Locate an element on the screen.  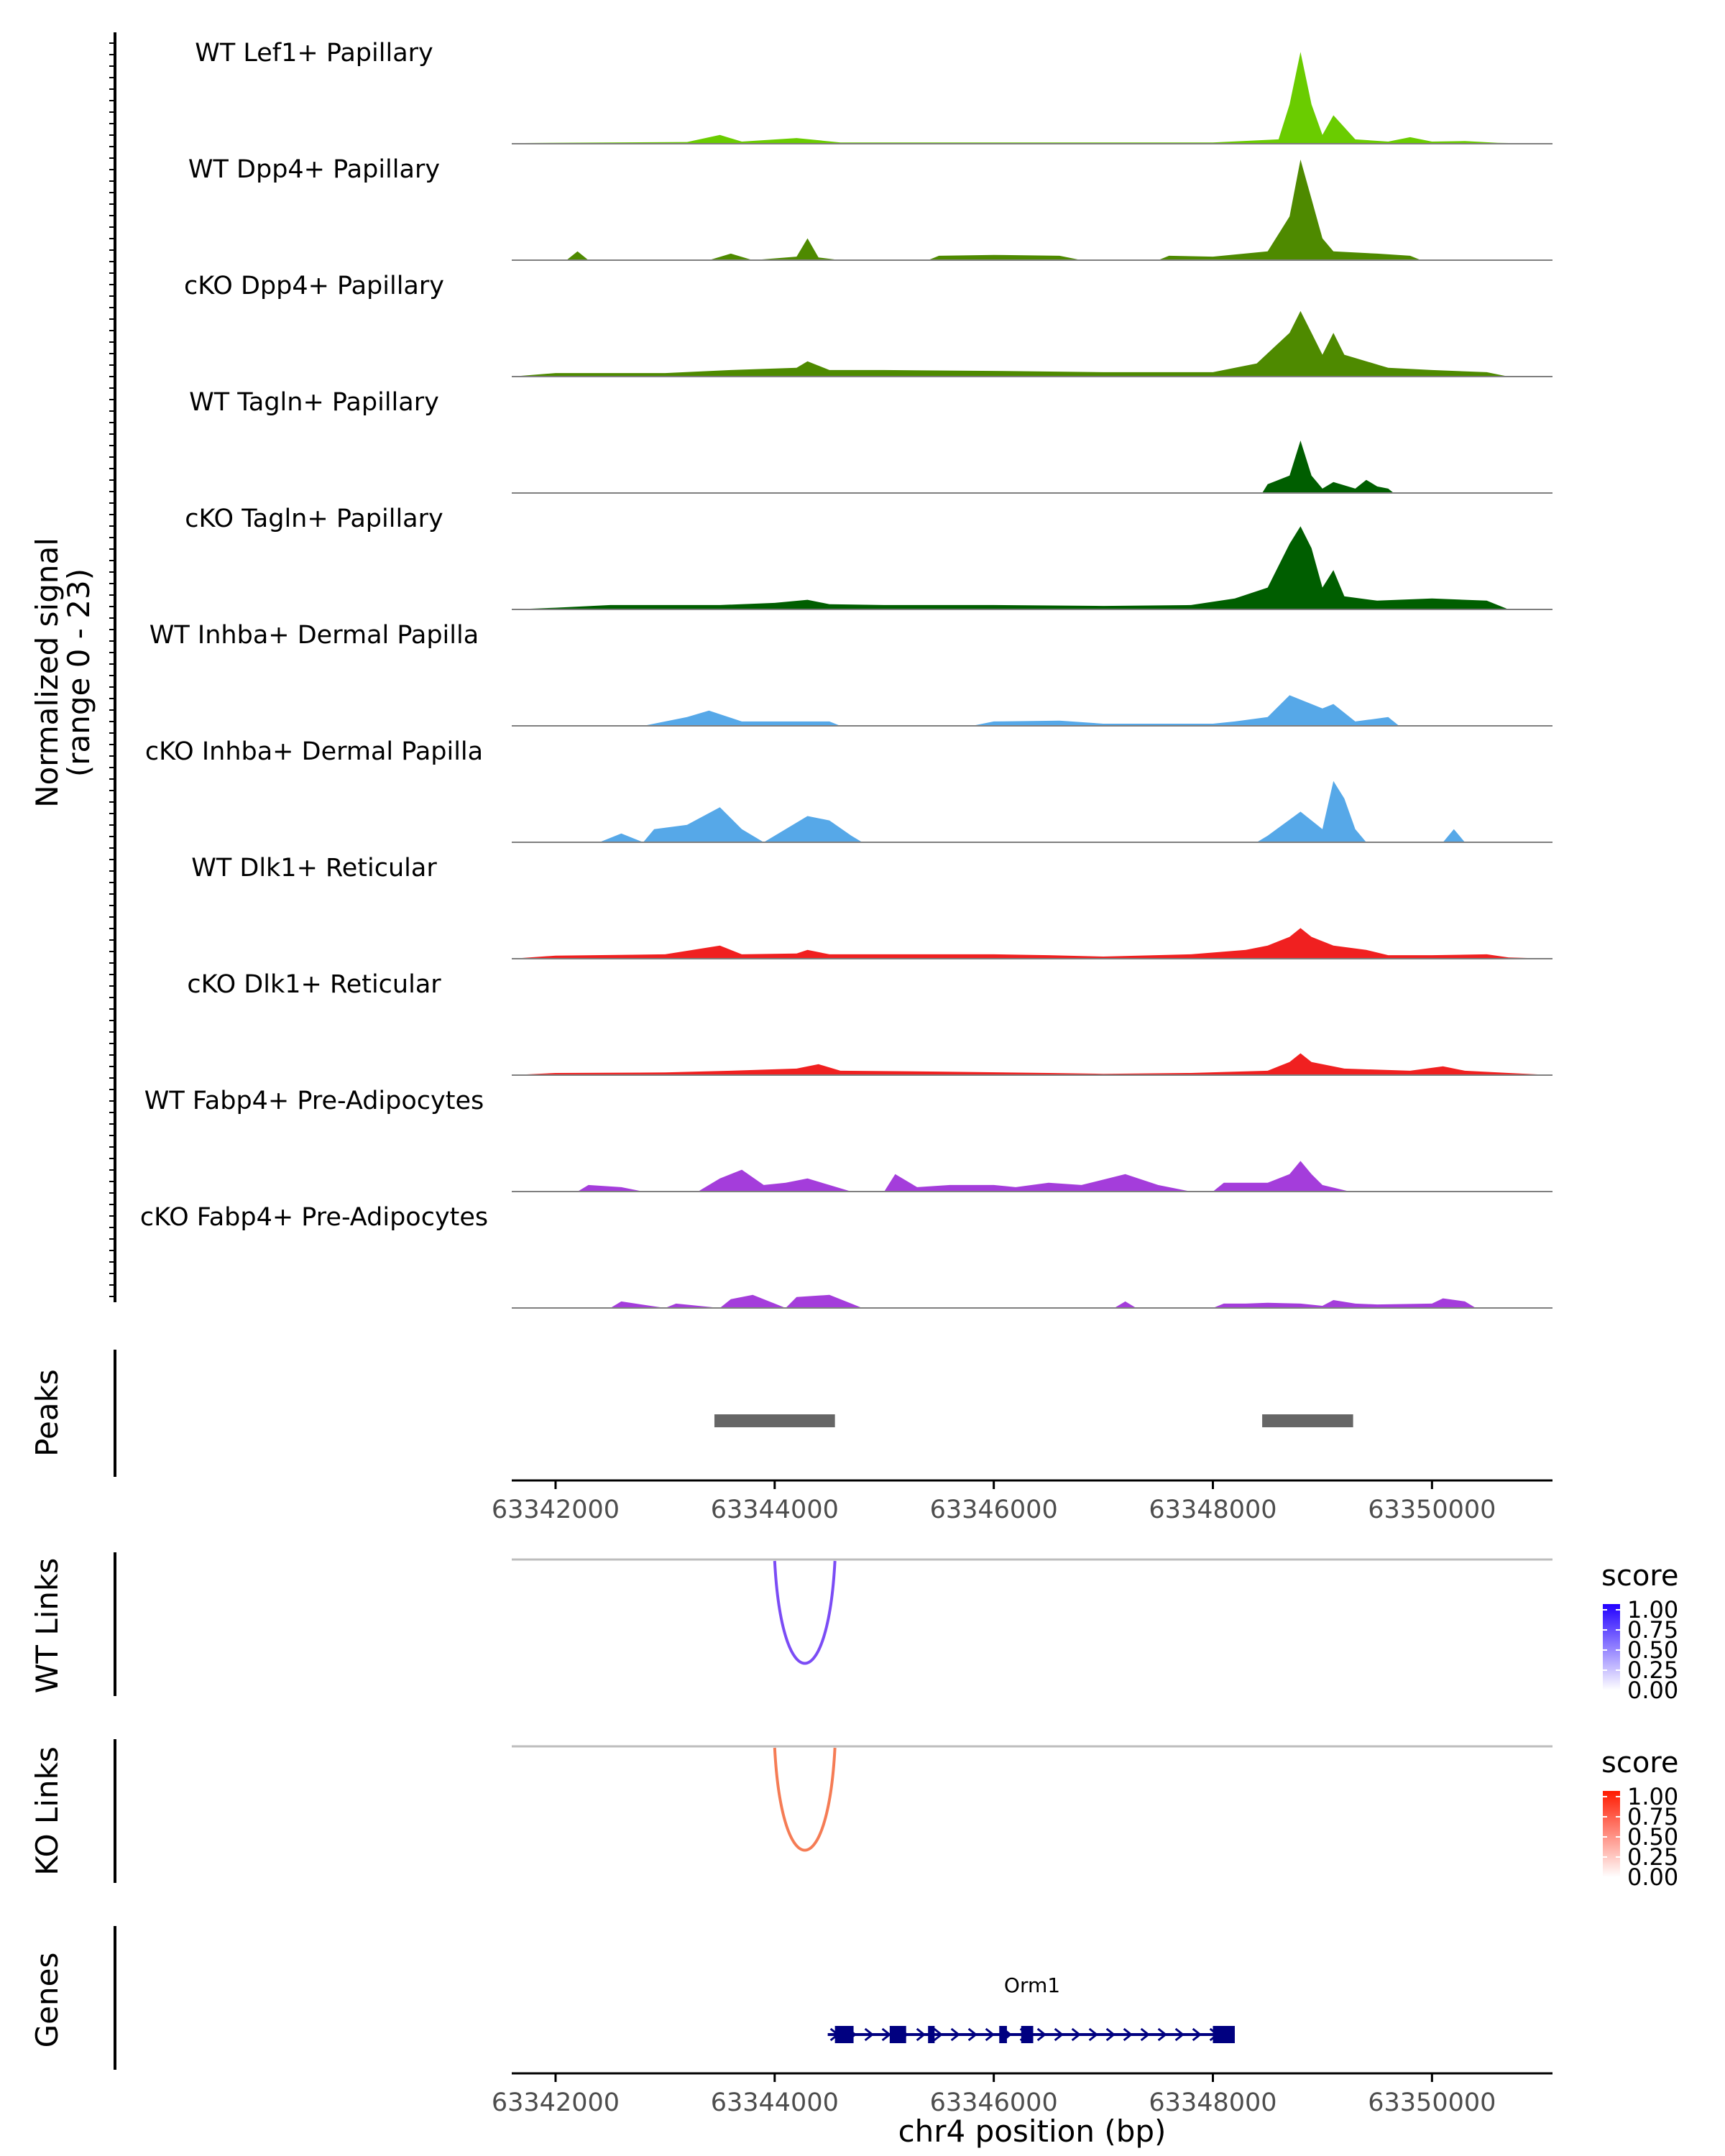
x-axis-title: chr4 position (bp) is located at coordinates (1032, 2131).